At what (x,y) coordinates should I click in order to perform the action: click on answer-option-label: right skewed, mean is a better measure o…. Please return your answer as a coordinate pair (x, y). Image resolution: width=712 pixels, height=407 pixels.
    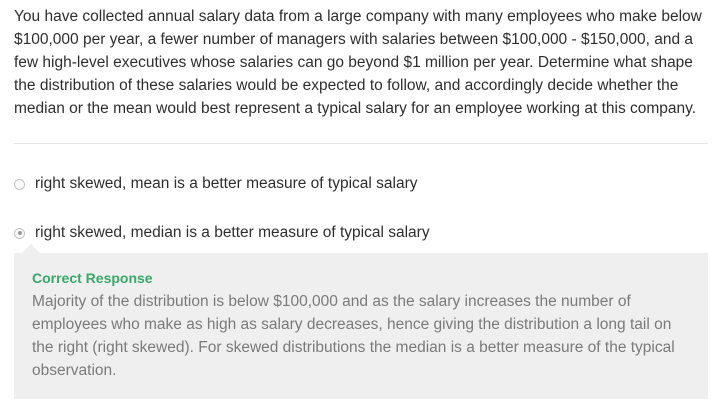
    Looking at the image, I should click on (226, 183).